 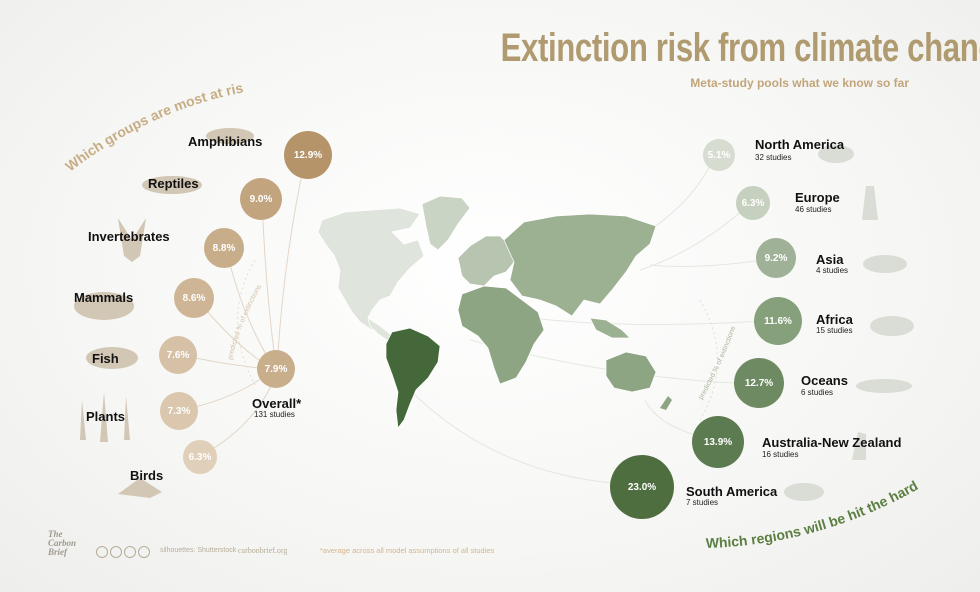 What do you see at coordinates (501, 335) in the screenshot?
I see `map-africa` at bounding box center [501, 335].